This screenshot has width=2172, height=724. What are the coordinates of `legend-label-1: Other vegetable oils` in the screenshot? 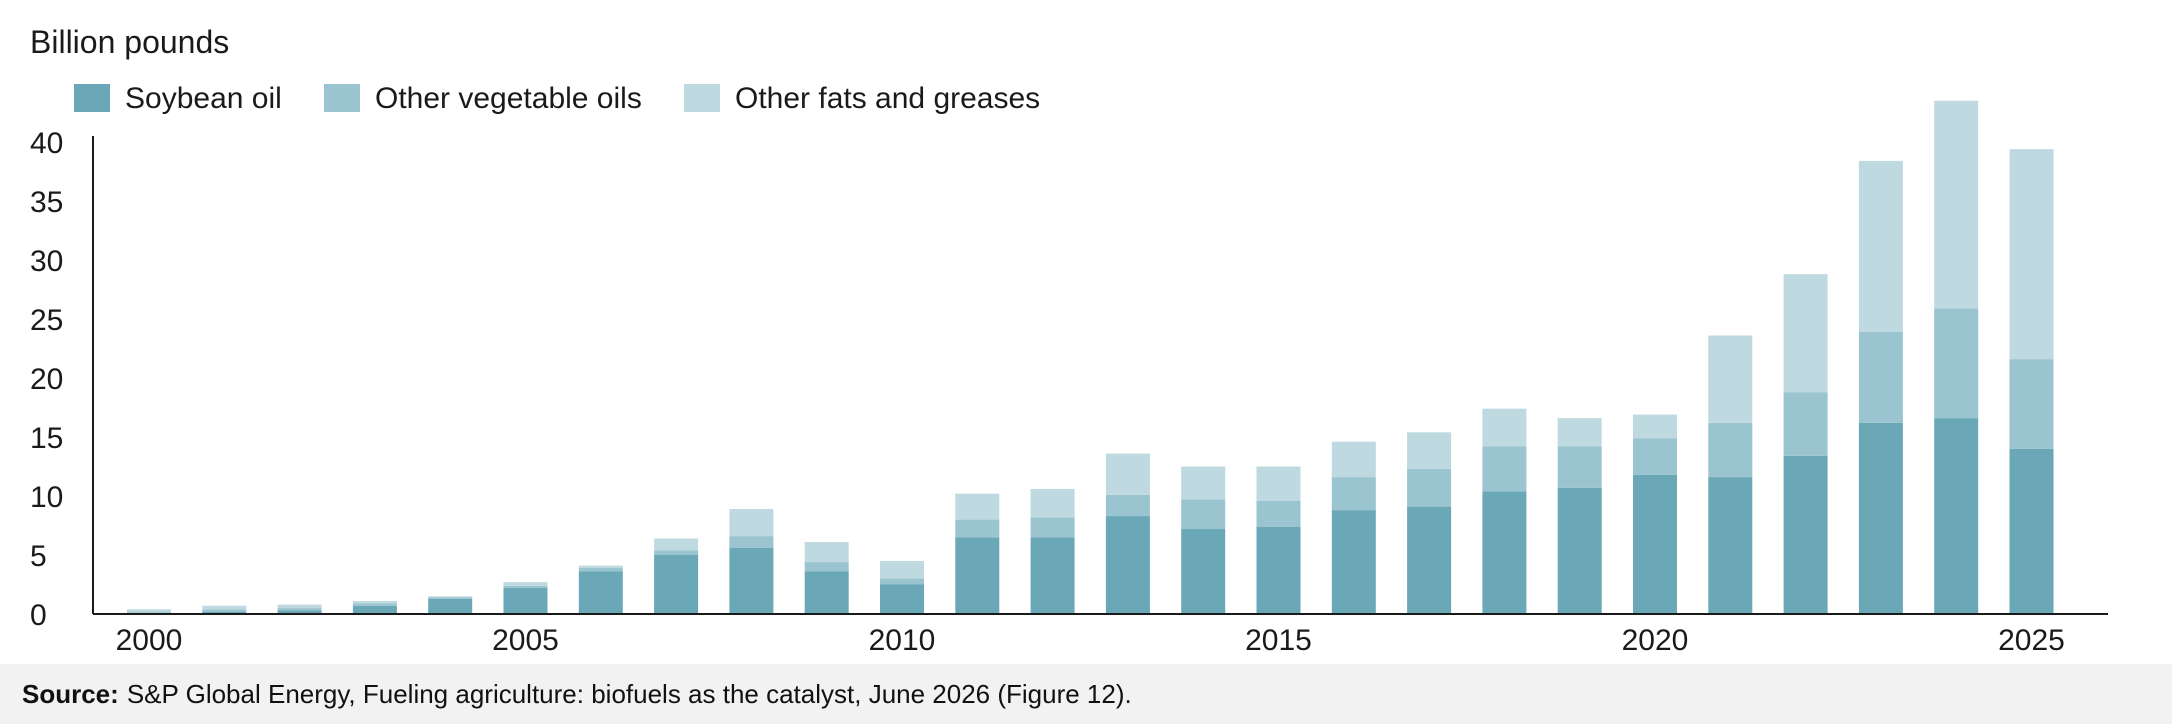 It's located at (508, 98).